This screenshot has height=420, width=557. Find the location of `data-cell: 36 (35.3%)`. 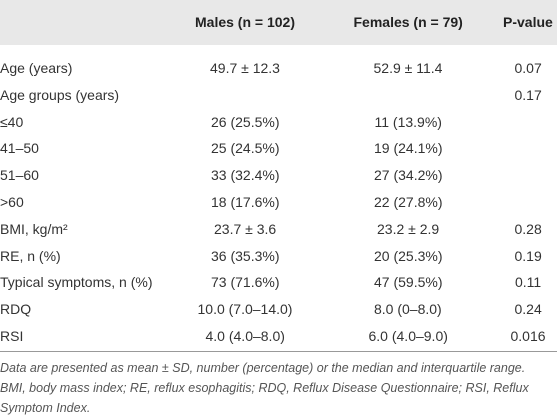

data-cell: 36 (35.3%) is located at coordinates (245, 255).